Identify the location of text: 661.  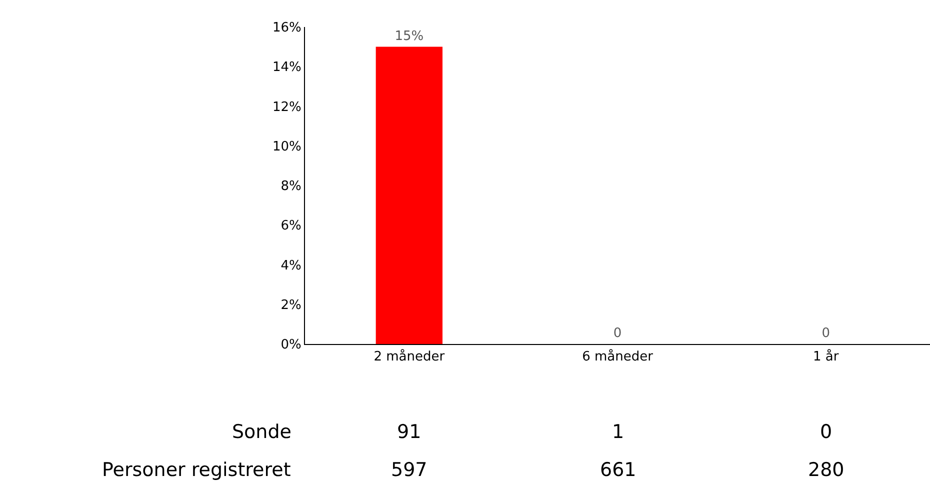
(618, 470).